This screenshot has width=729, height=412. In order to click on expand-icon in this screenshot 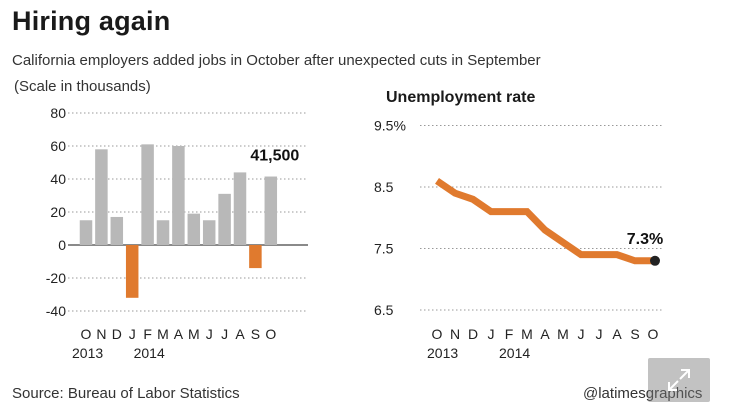, I will do `click(679, 380)`.